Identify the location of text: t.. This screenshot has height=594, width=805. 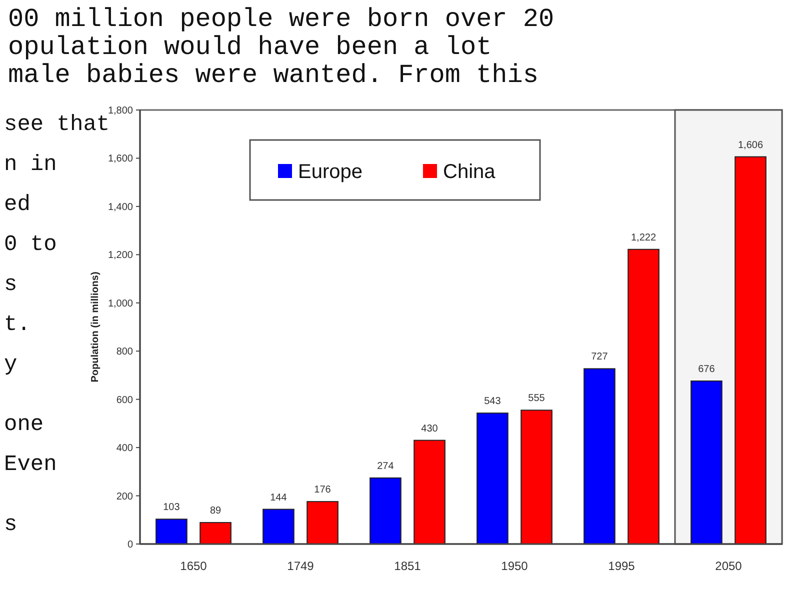
(17, 324).